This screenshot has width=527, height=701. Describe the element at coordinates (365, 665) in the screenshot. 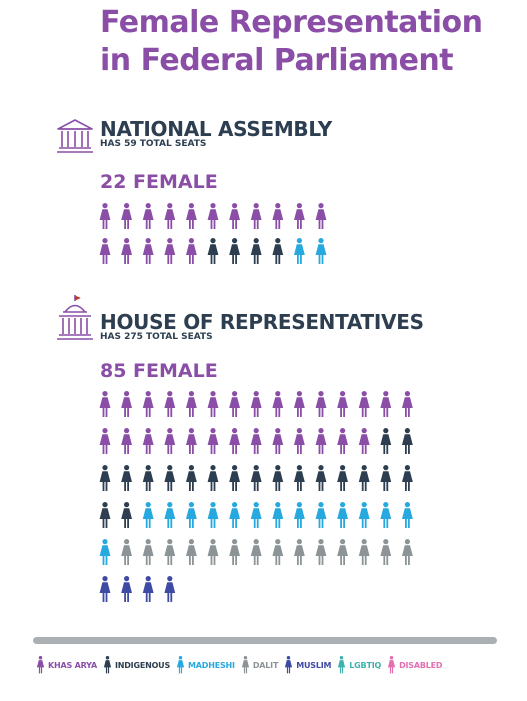

I see `legend-label: LGBTIQ` at that location.